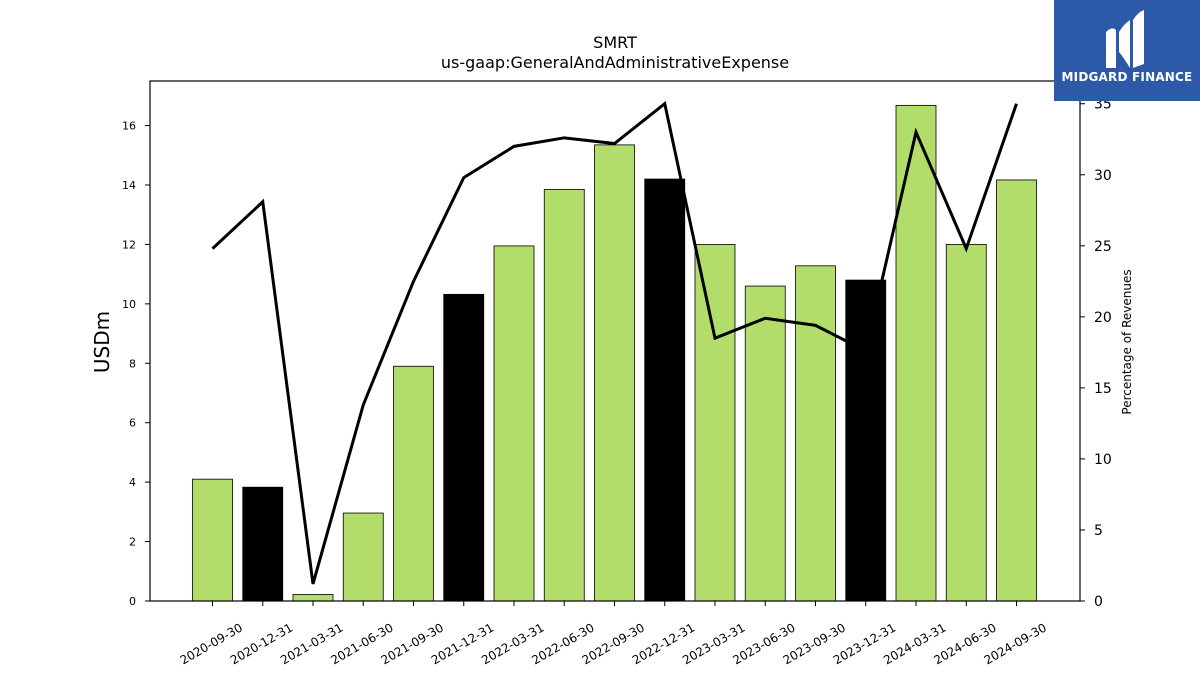  What do you see at coordinates (615, 62) in the screenshot?
I see `chart-subtitle: us-gaap:GeneralAndAdministrativeExpense` at bounding box center [615, 62].